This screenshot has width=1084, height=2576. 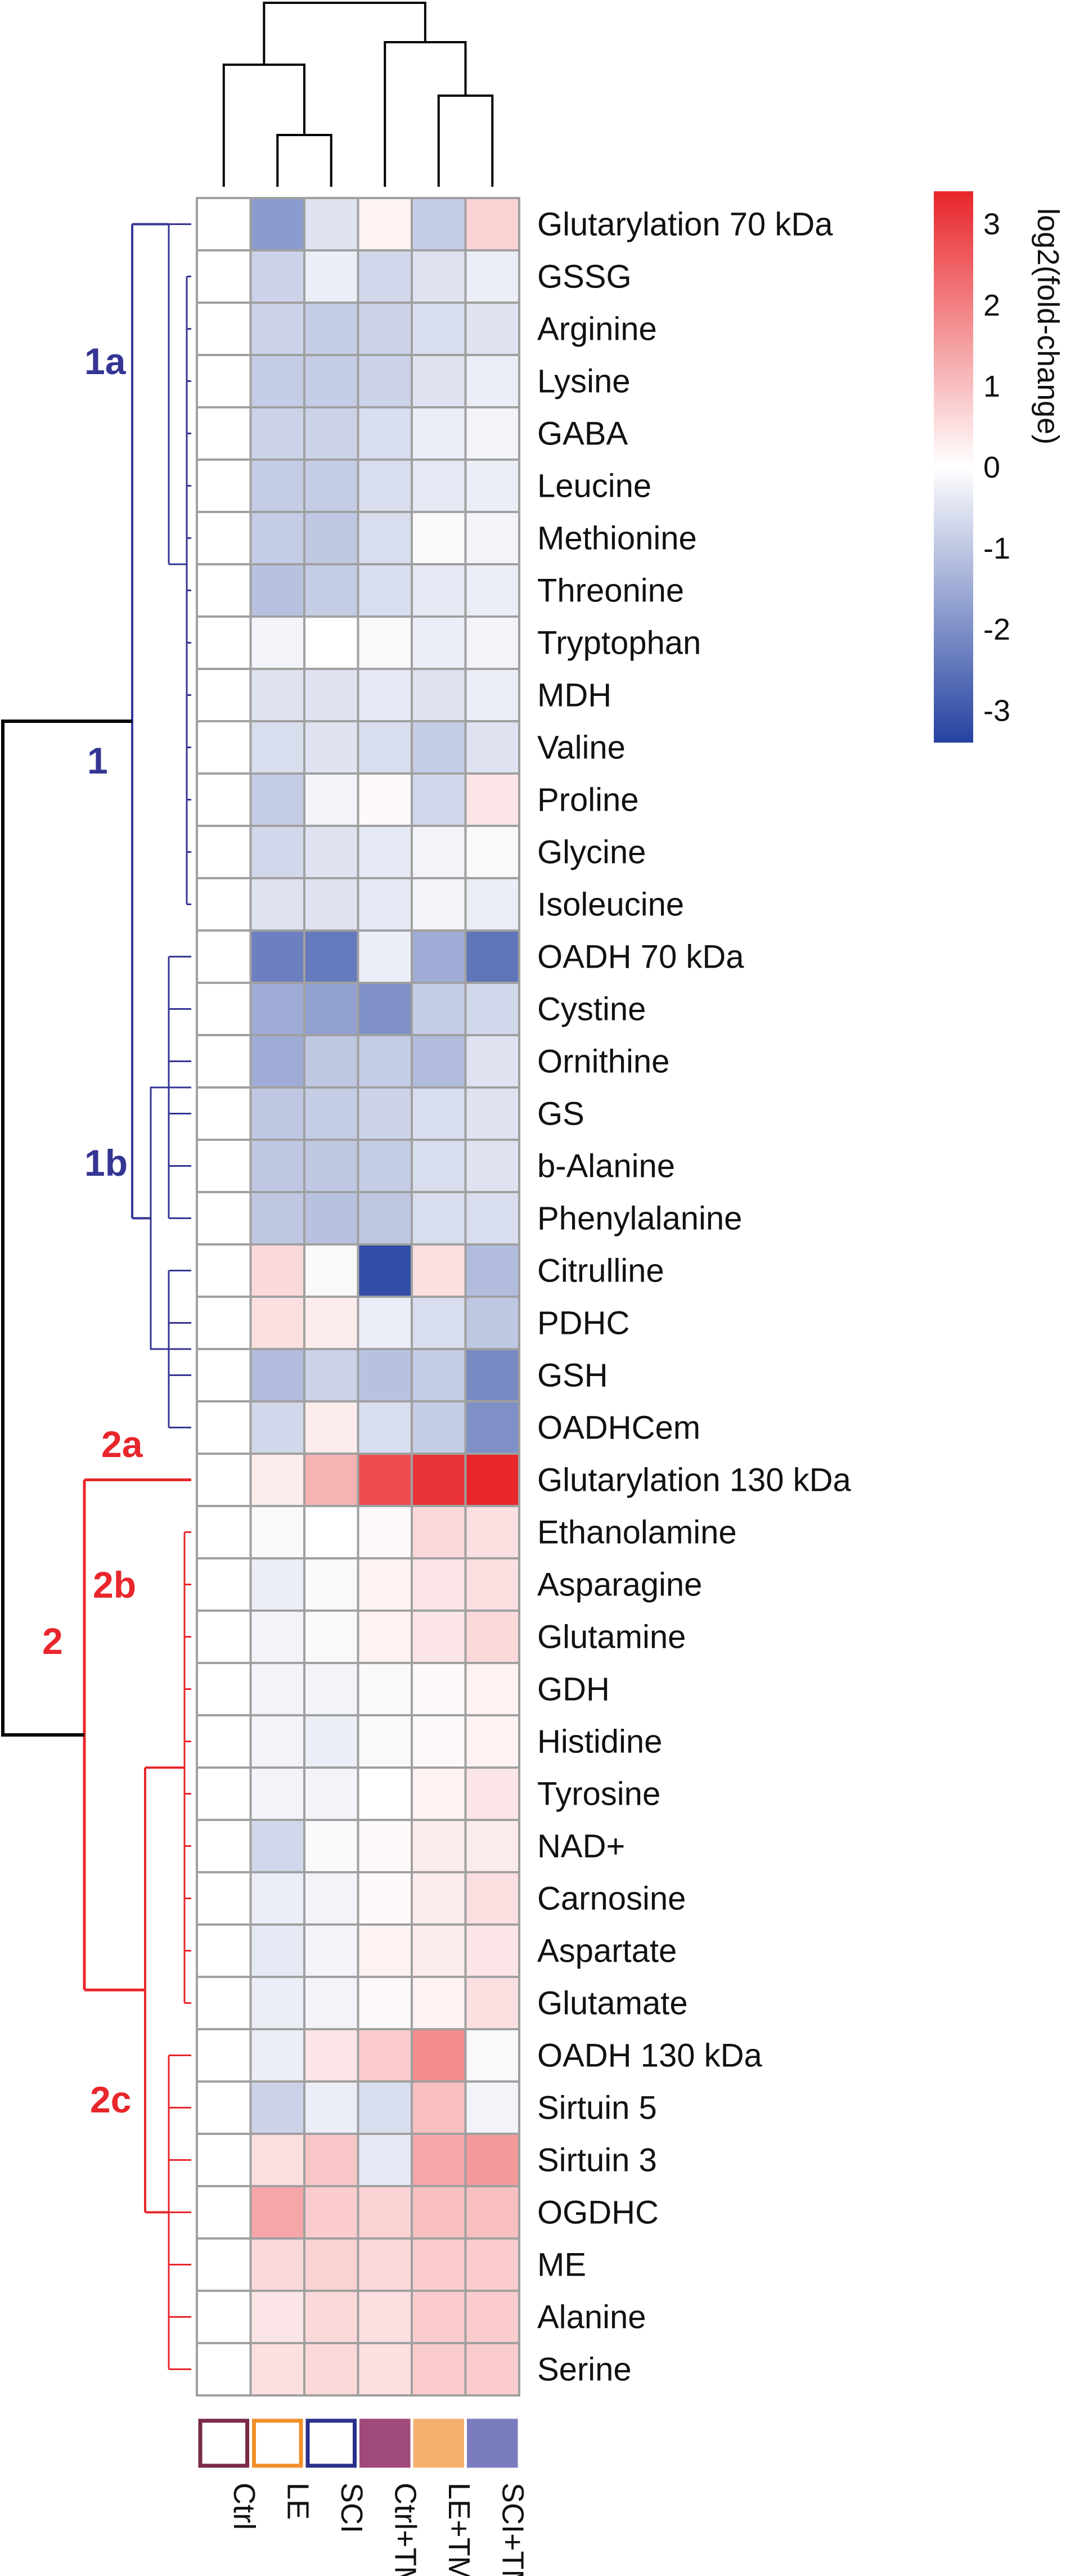 What do you see at coordinates (561, 2265) in the screenshot?
I see `row-label: ME` at bounding box center [561, 2265].